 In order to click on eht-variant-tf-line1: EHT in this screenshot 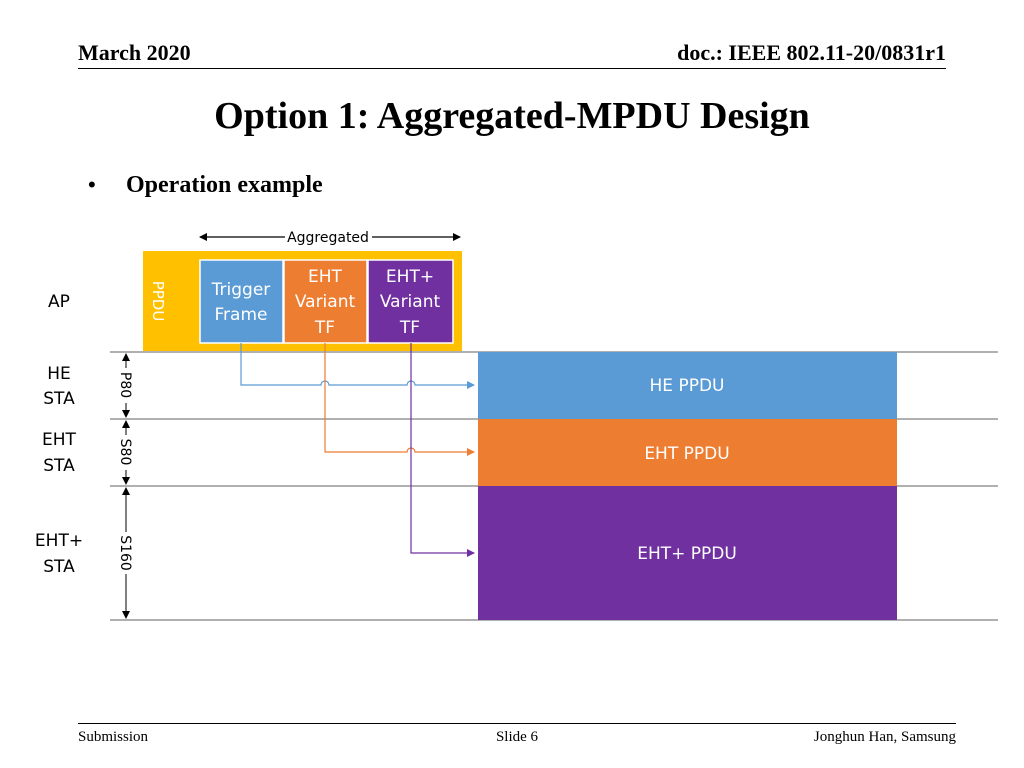, I will do `click(325, 277)`.